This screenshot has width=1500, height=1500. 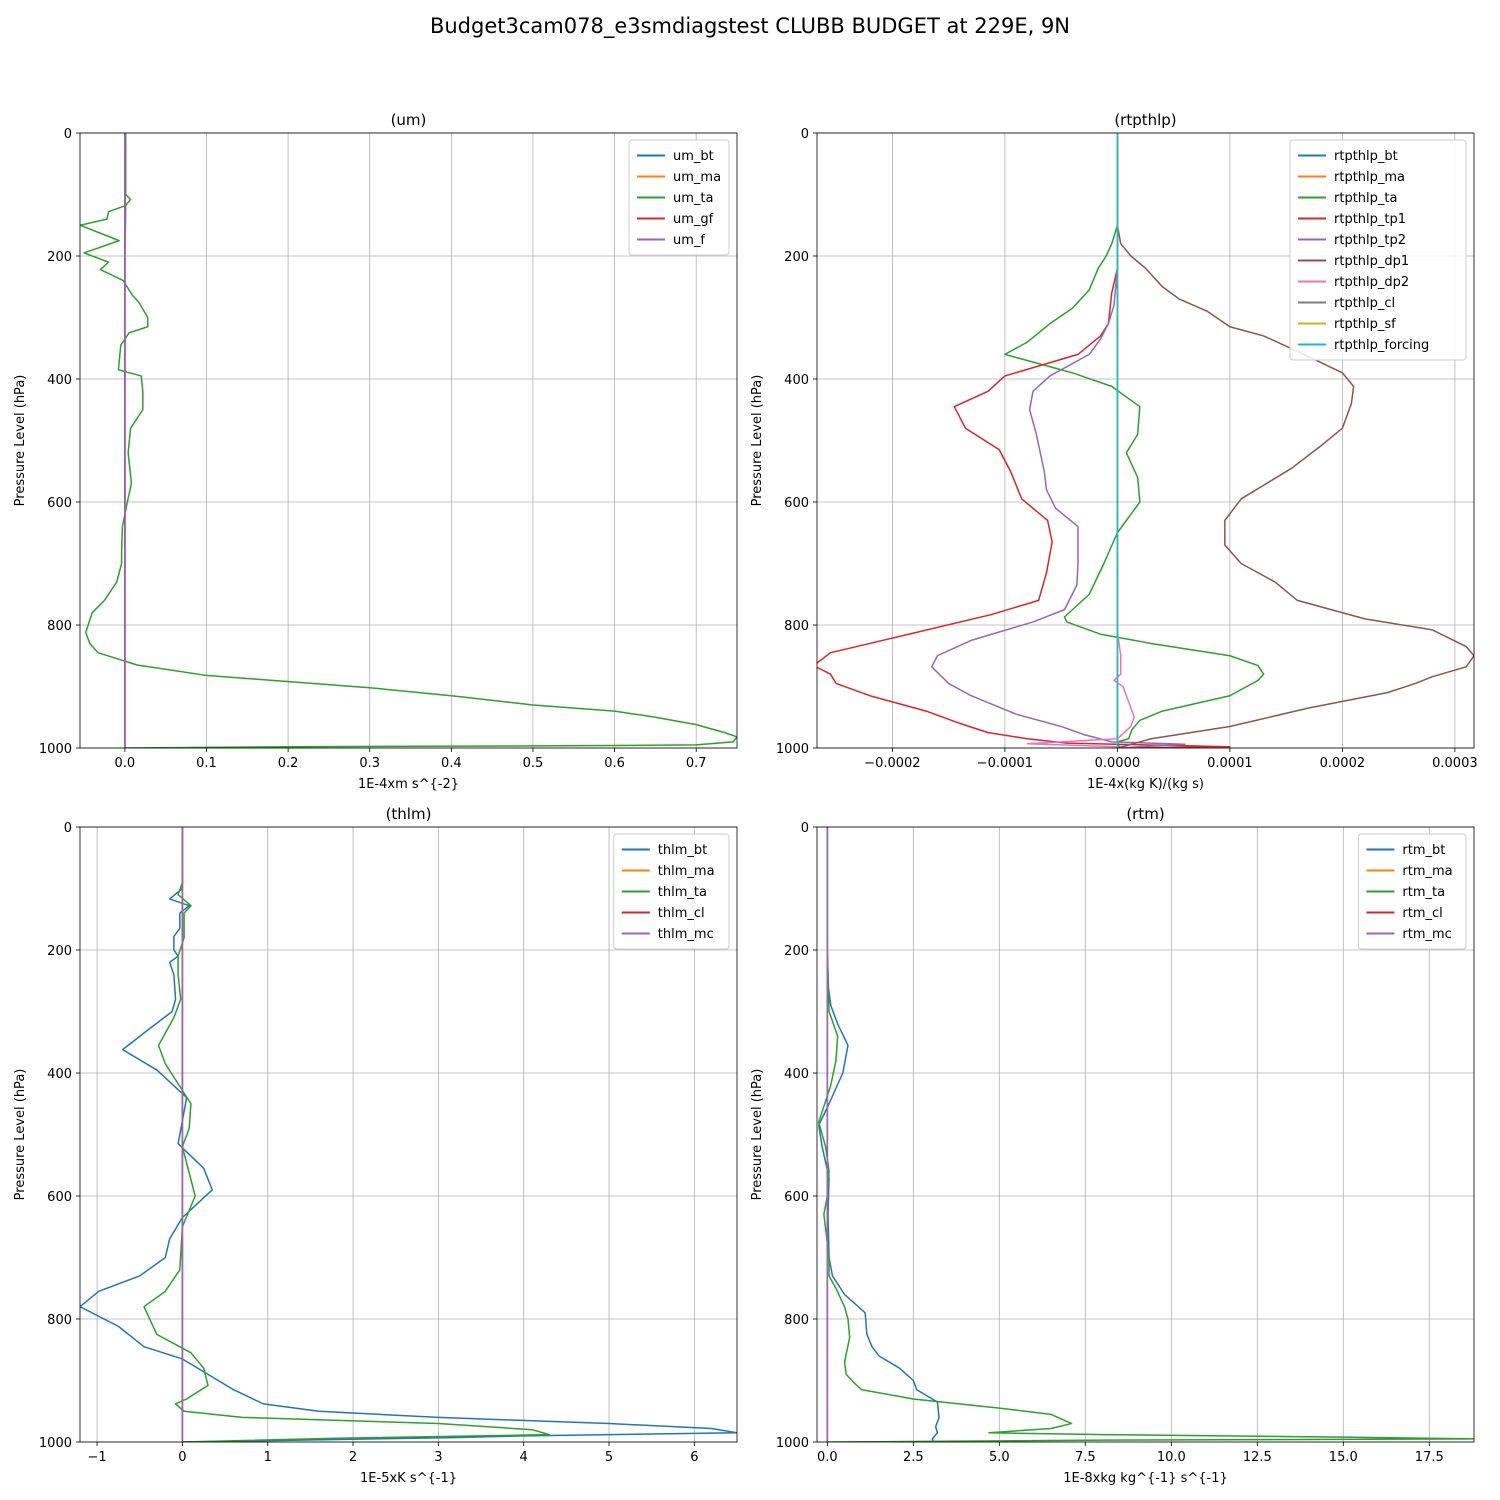 What do you see at coordinates (408, 1478) in the screenshot?
I see `x-axis-label: 1E-5xK s^{-1}` at bounding box center [408, 1478].